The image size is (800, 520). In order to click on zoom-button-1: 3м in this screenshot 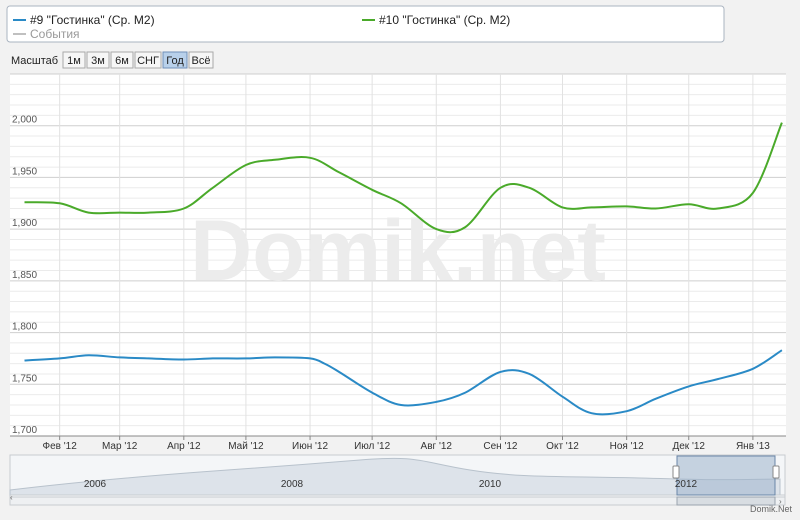, I will do `click(98, 60)`.